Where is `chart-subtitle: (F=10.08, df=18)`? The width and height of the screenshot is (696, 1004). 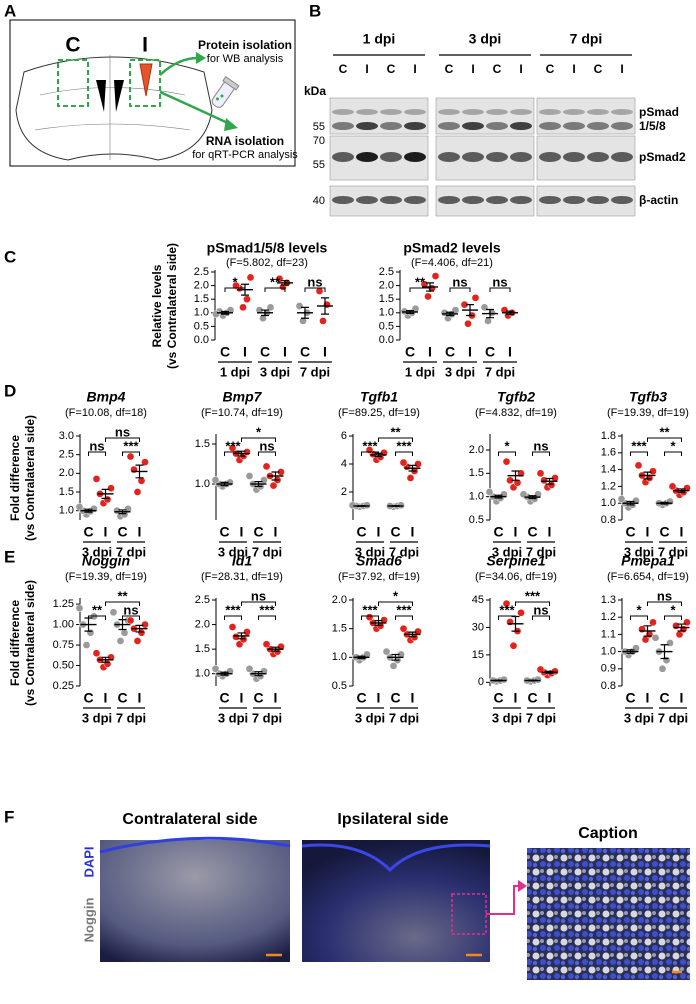 chart-subtitle: (F=10.08, df=18) is located at coordinates (106, 413).